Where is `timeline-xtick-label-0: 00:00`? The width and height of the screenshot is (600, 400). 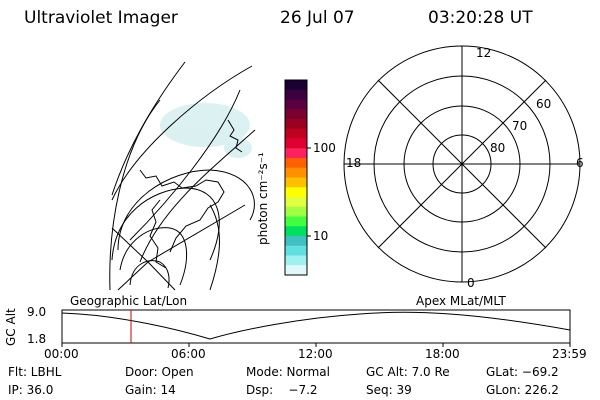 timeline-xtick-label-0: 00:00 is located at coordinates (61, 354).